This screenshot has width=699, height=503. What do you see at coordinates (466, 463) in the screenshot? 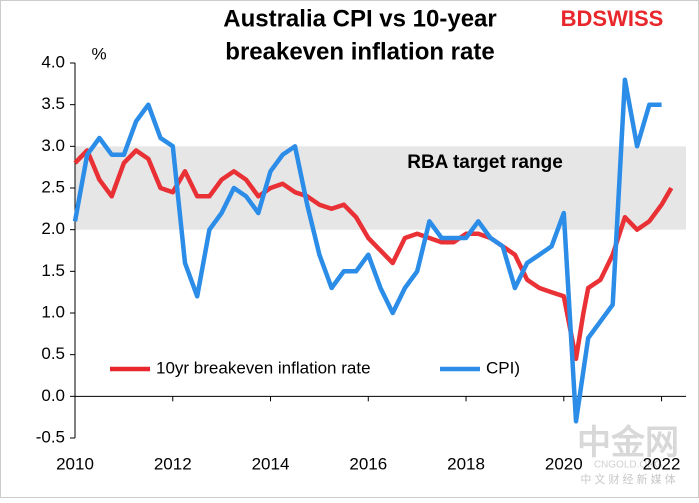
I see `x-tick-label: 2018` at bounding box center [466, 463].